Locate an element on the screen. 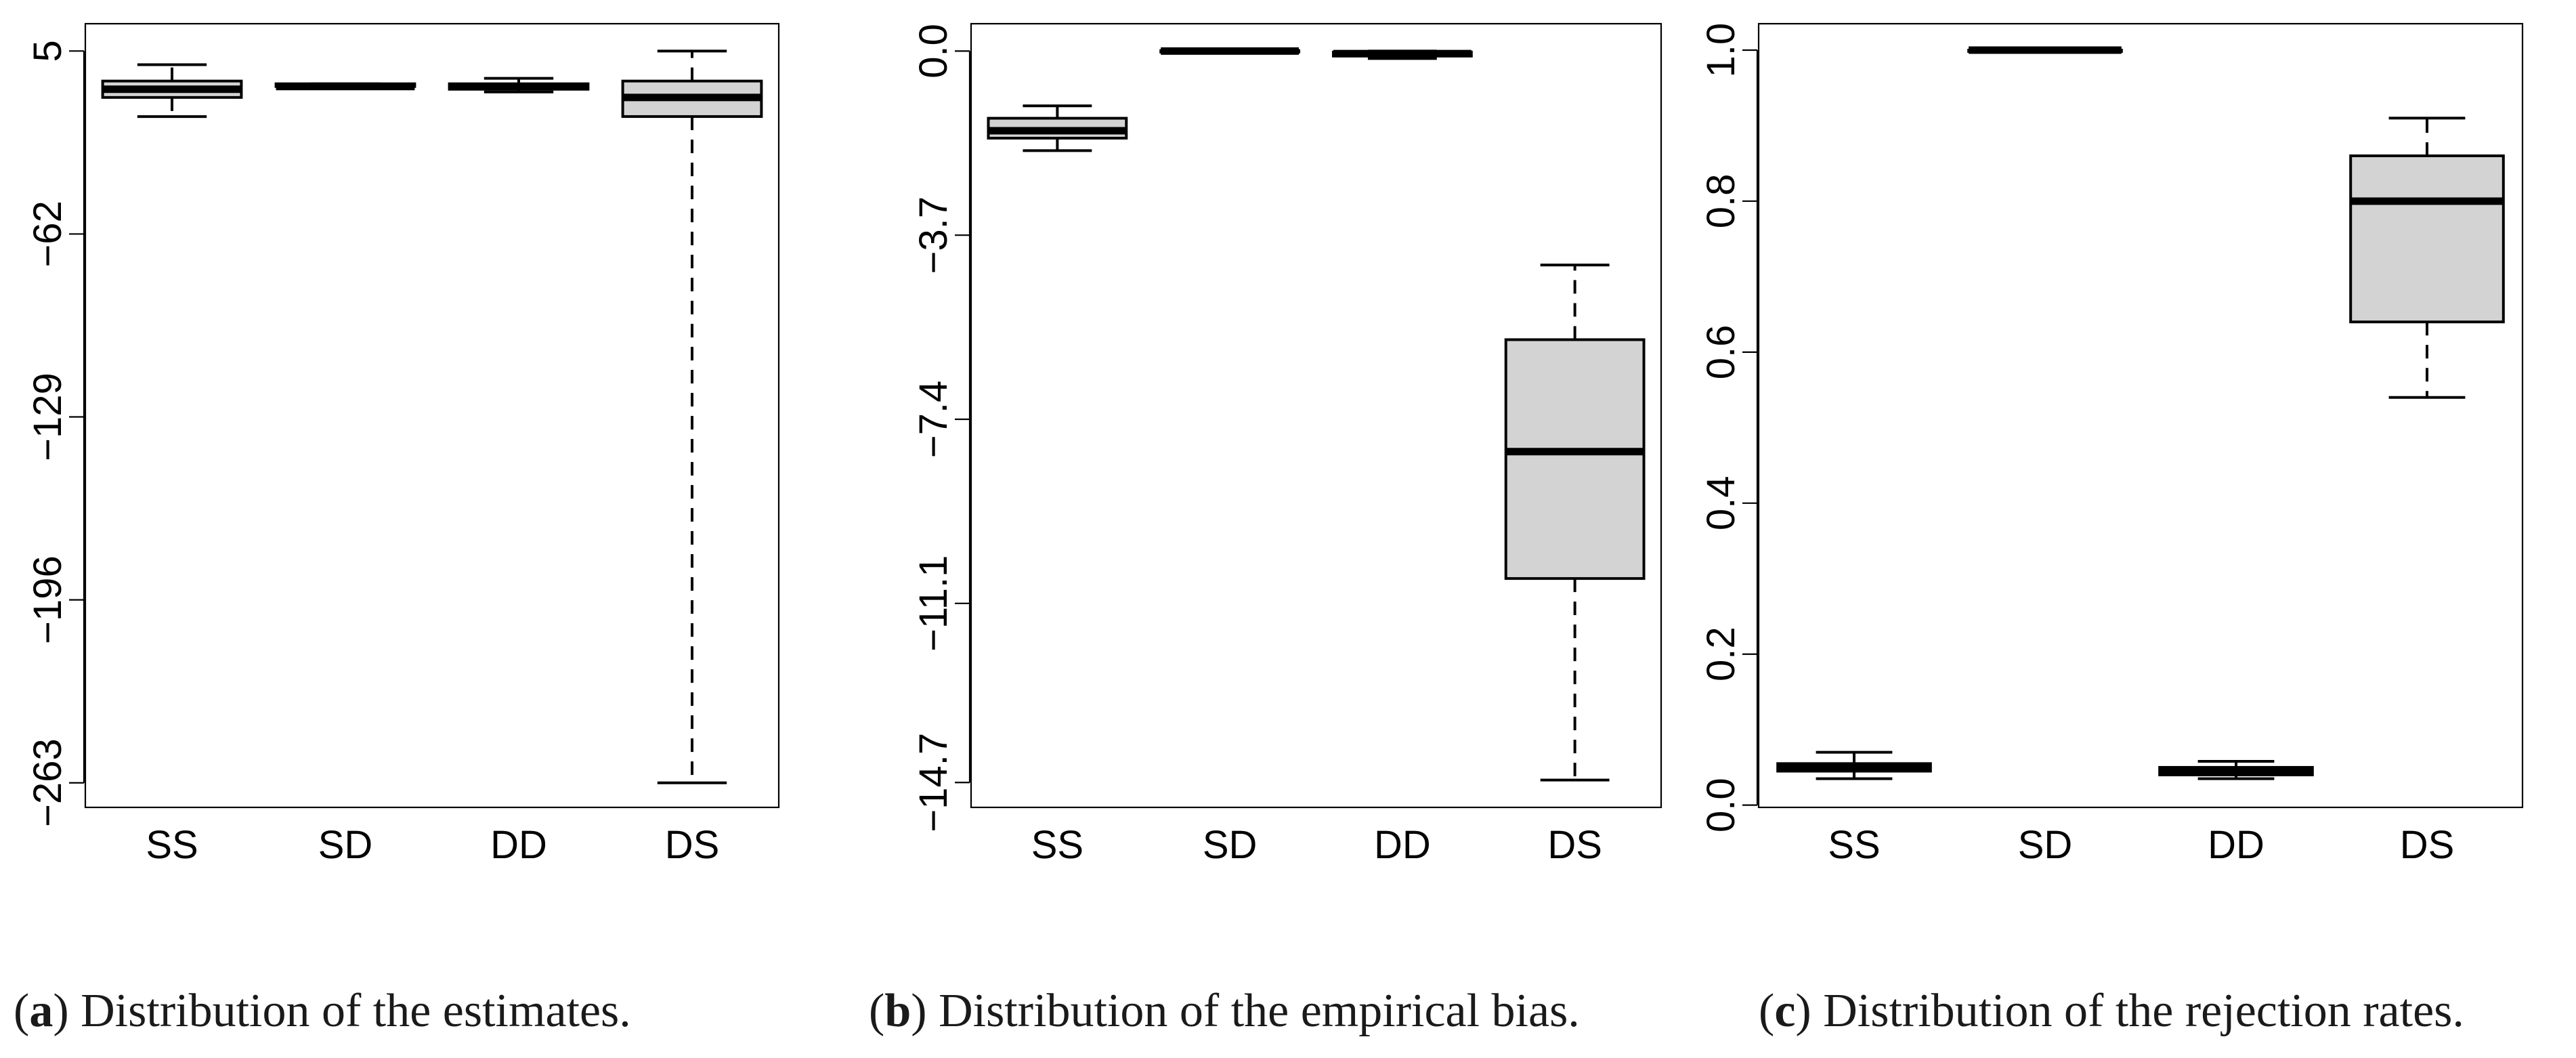 The image size is (2576, 1058). y-tick-label: 0.4 is located at coordinates (1721, 503).